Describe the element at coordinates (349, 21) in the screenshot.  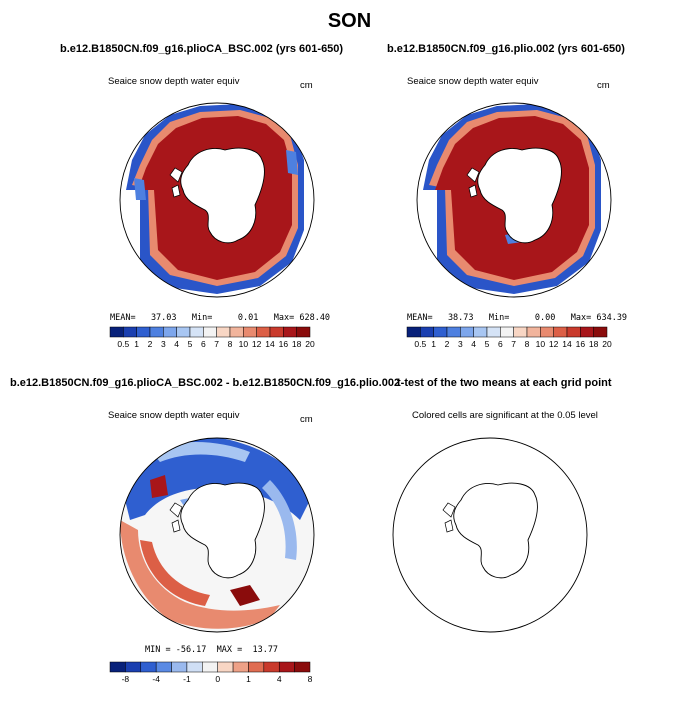
I see `season-title: SON` at that location.